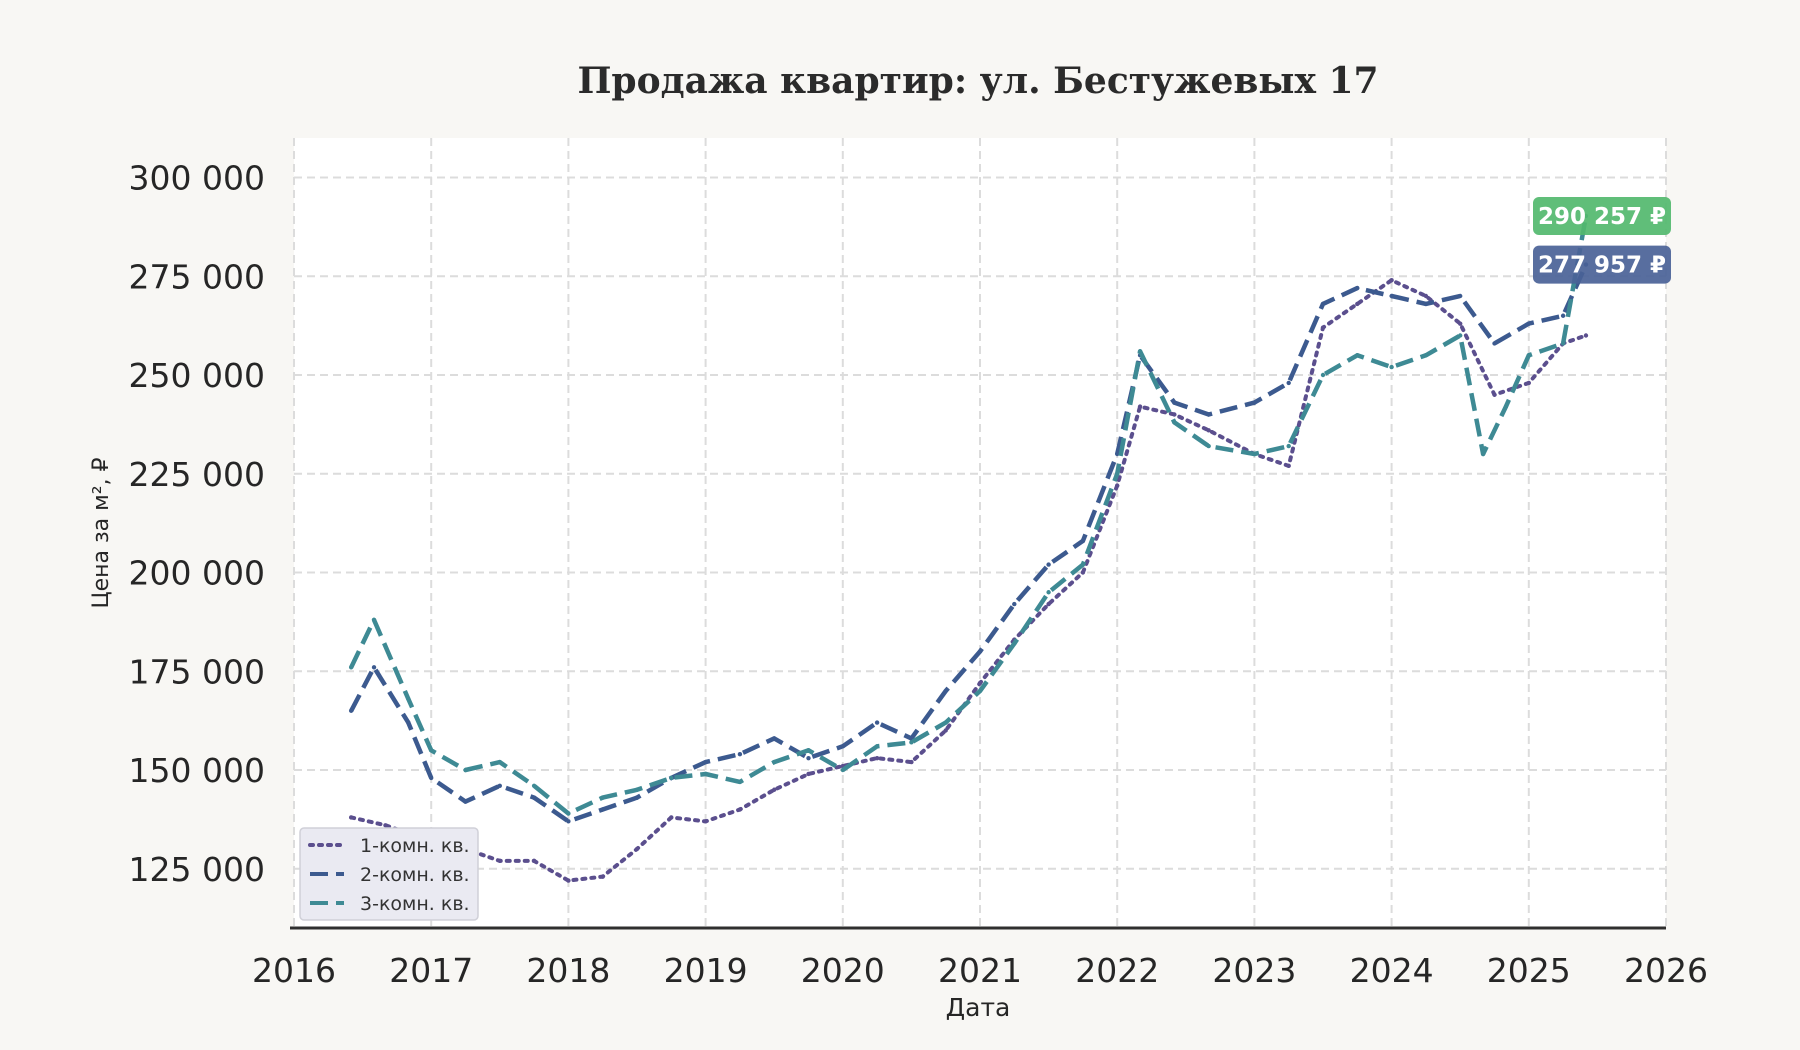  I want to click on x-tick-label: 2019, so click(706, 970).